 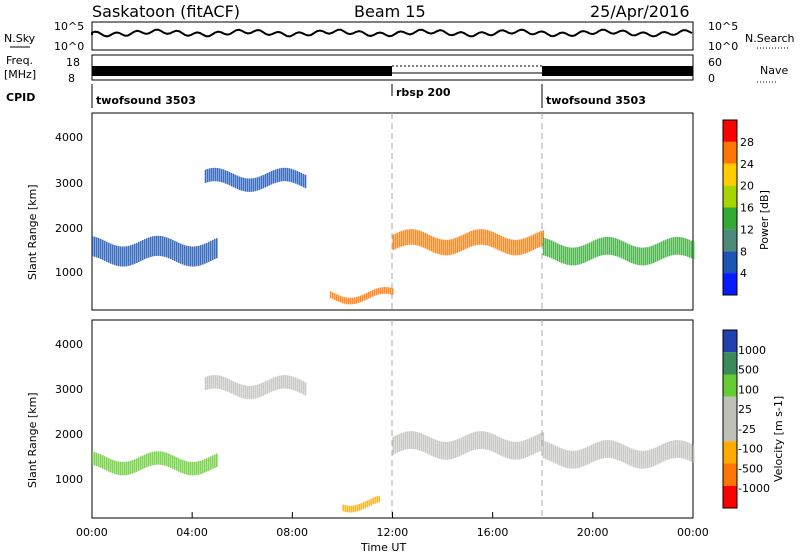 I want to click on cpid-segment-1: twofsound 3503, so click(x=146, y=100).